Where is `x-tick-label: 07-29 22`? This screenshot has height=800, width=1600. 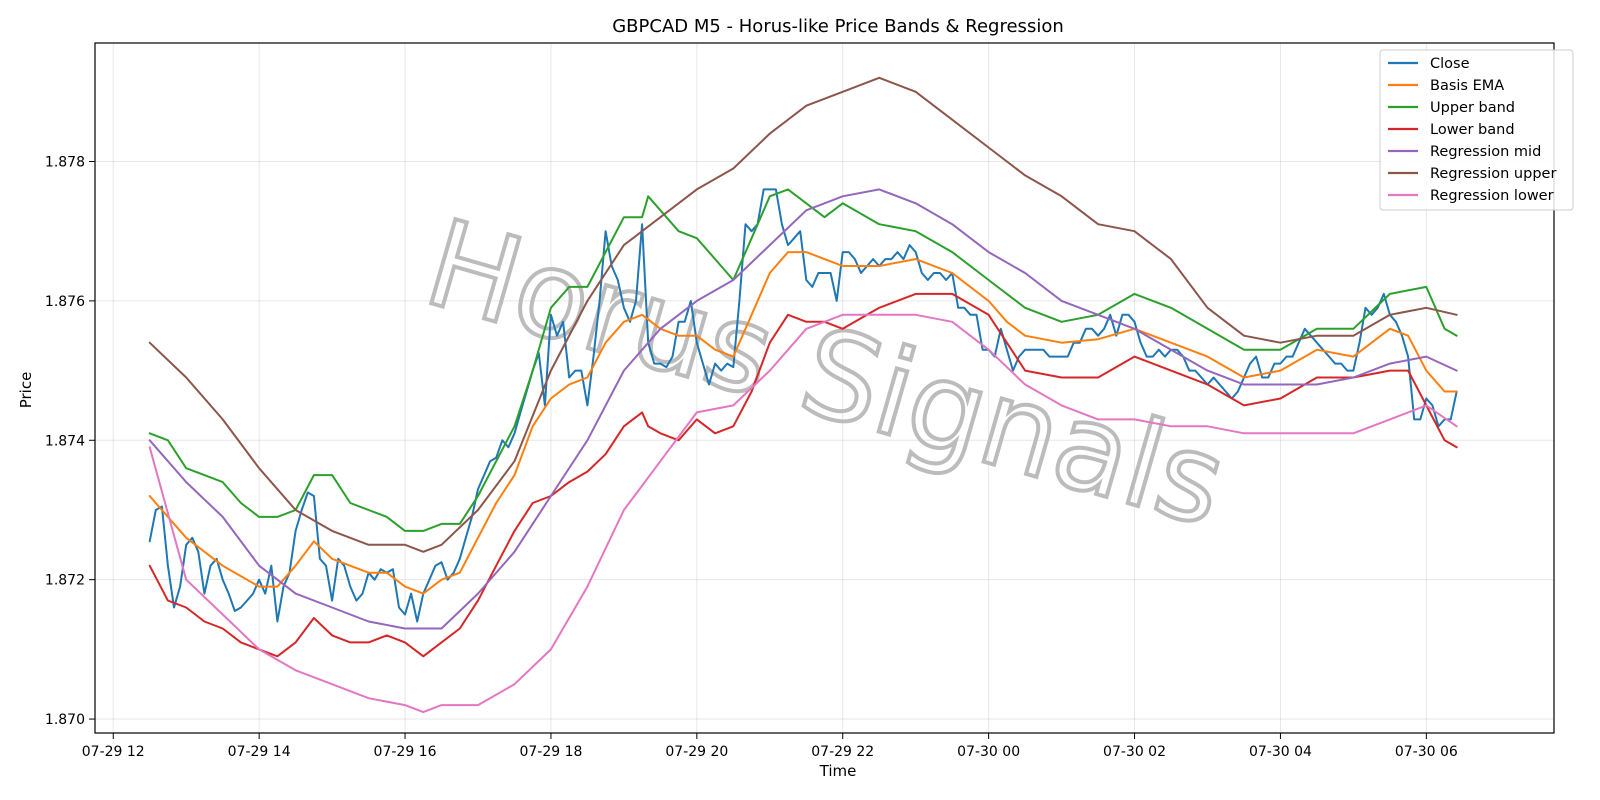 x-tick-label: 07-29 22 is located at coordinates (842, 752).